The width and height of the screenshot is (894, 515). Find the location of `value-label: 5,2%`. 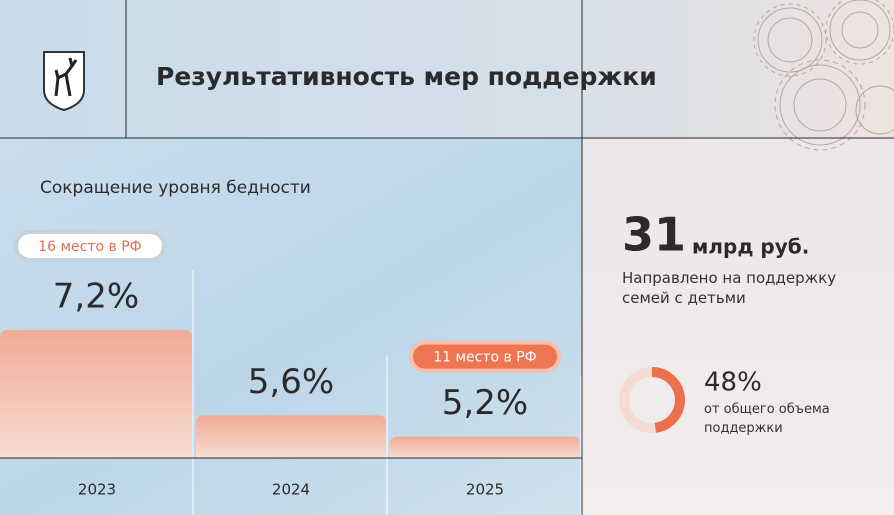

value-label: 5,2% is located at coordinates (485, 403).